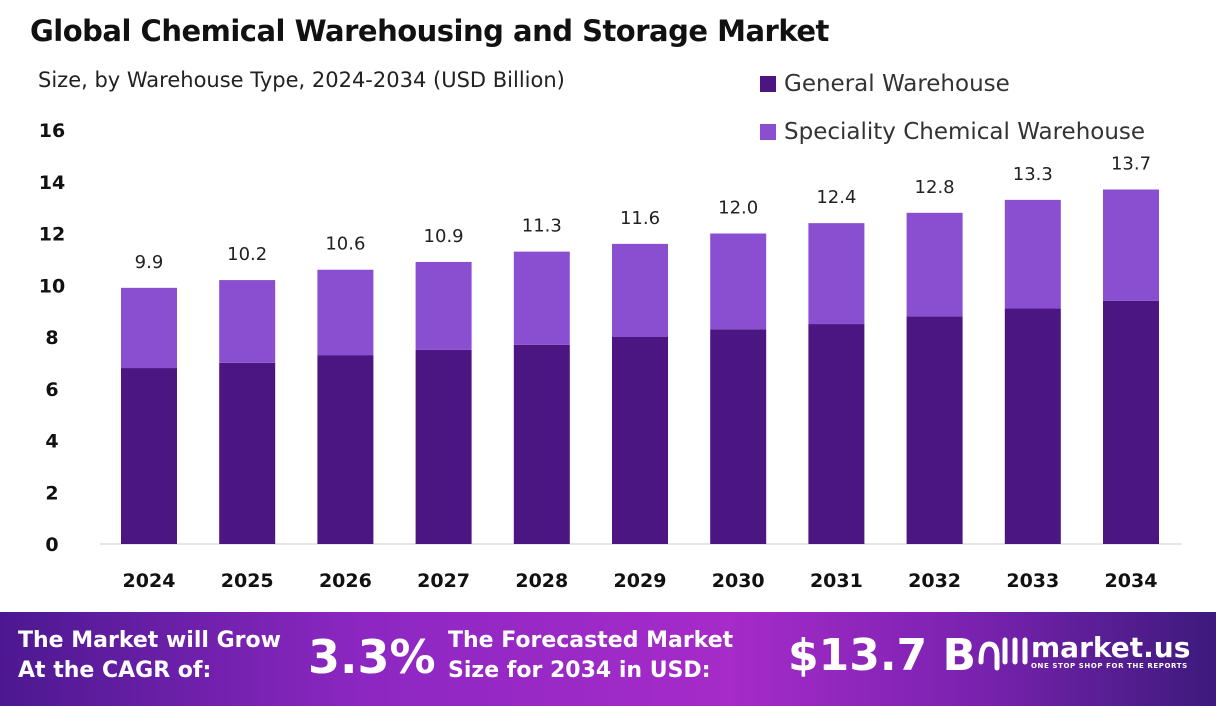 Image resolution: width=1216 pixels, height=706 pixels. Describe the element at coordinates (443, 581) in the screenshot. I see `x-tick-label: 2027` at that location.